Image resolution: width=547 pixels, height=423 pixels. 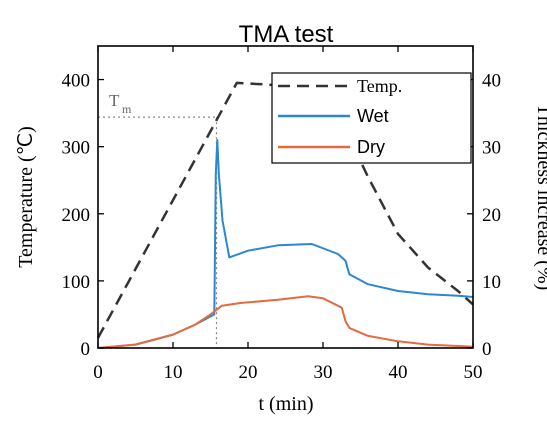 What do you see at coordinates (98, 372) in the screenshot?
I see `x-tick-label: 0` at bounding box center [98, 372].